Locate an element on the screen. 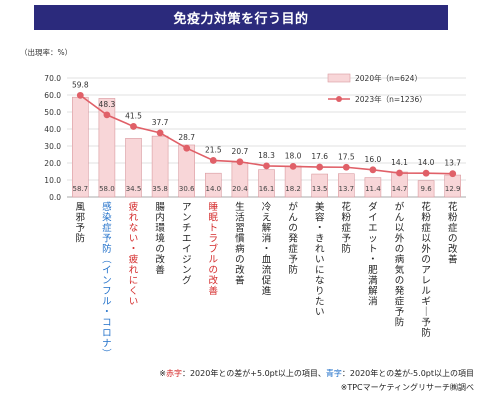 The width and height of the screenshot is (482, 400). bar-value-label: 9.6 is located at coordinates (427, 189).